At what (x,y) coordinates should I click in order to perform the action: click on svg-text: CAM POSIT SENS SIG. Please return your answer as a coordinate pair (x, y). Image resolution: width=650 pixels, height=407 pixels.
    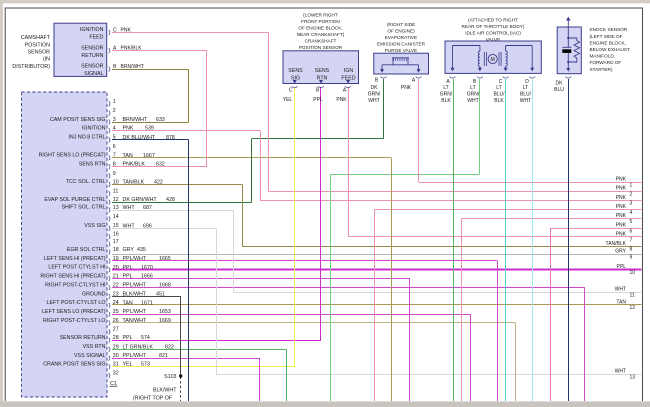
    Looking at the image, I should click on (78, 120).